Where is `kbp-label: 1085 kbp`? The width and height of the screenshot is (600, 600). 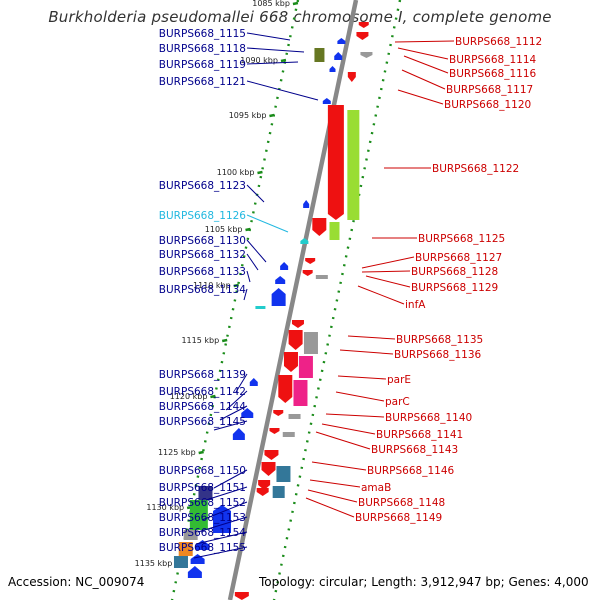 kbp-label: 1085 kbp is located at coordinates (271, 4).